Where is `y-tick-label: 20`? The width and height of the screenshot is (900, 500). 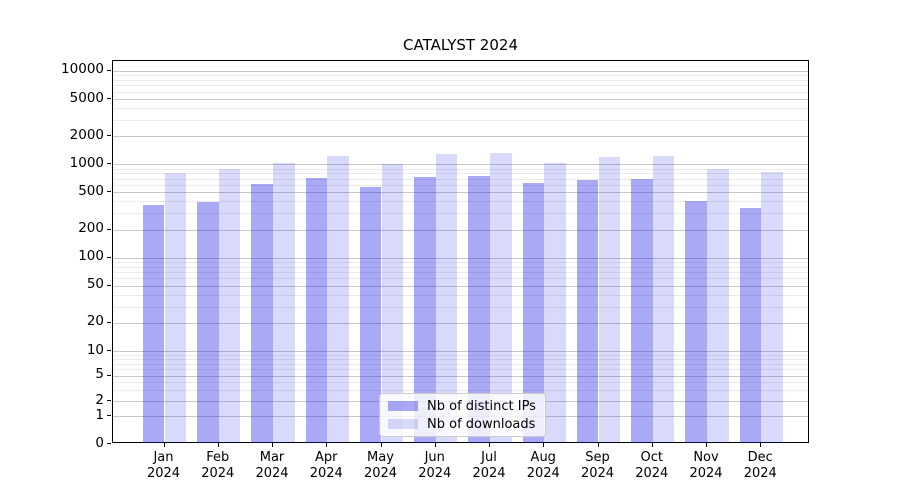 y-tick-label: 20 is located at coordinates (95, 321).